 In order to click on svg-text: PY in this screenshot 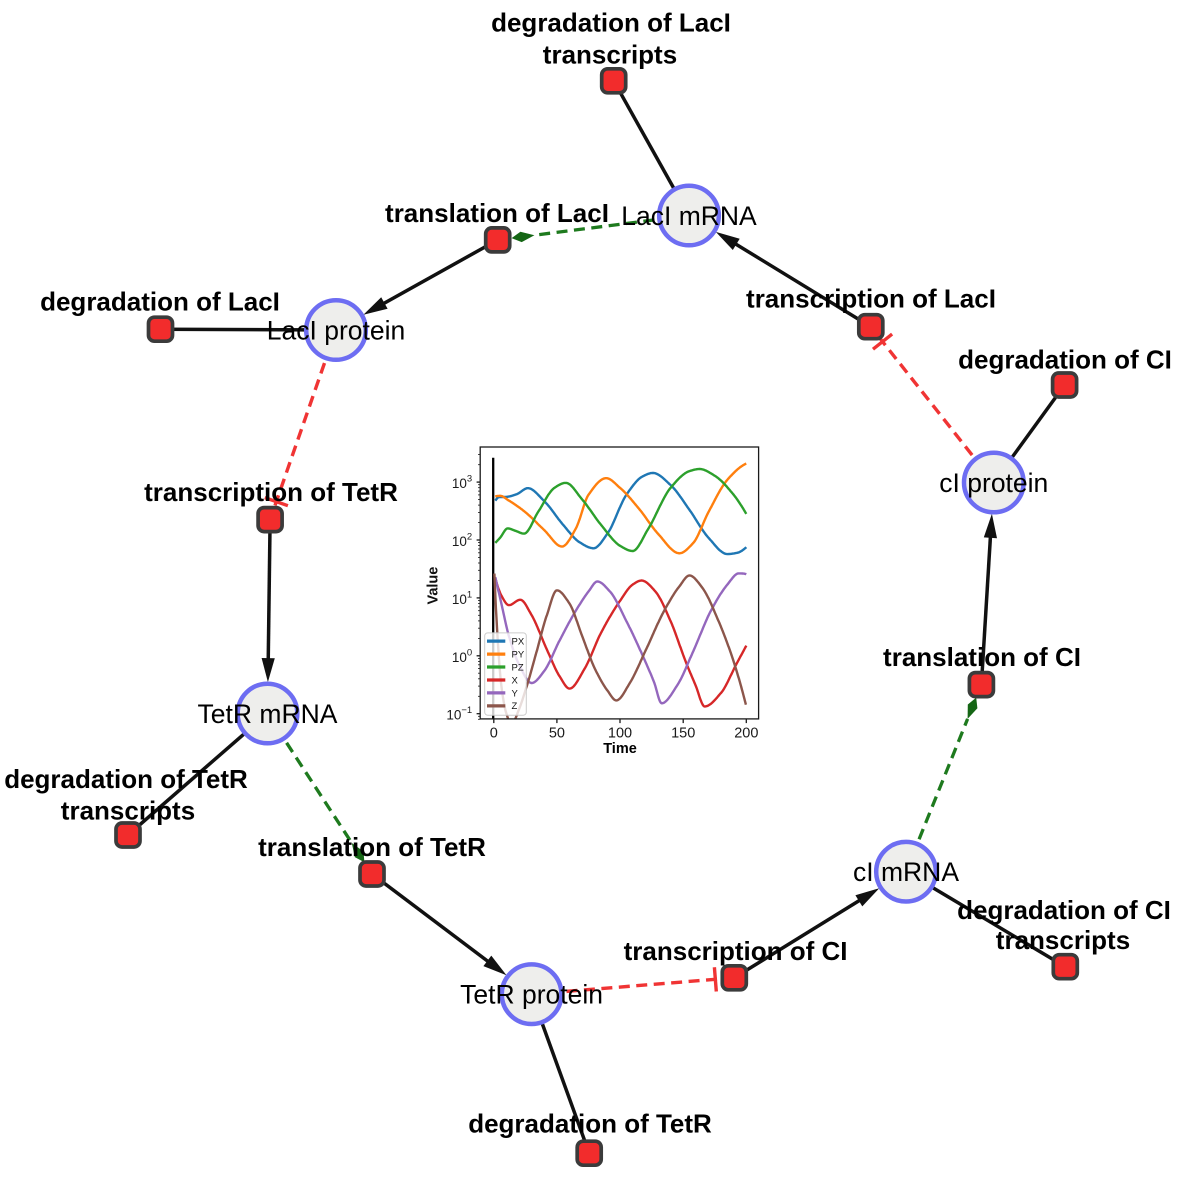, I will do `click(518, 655)`.